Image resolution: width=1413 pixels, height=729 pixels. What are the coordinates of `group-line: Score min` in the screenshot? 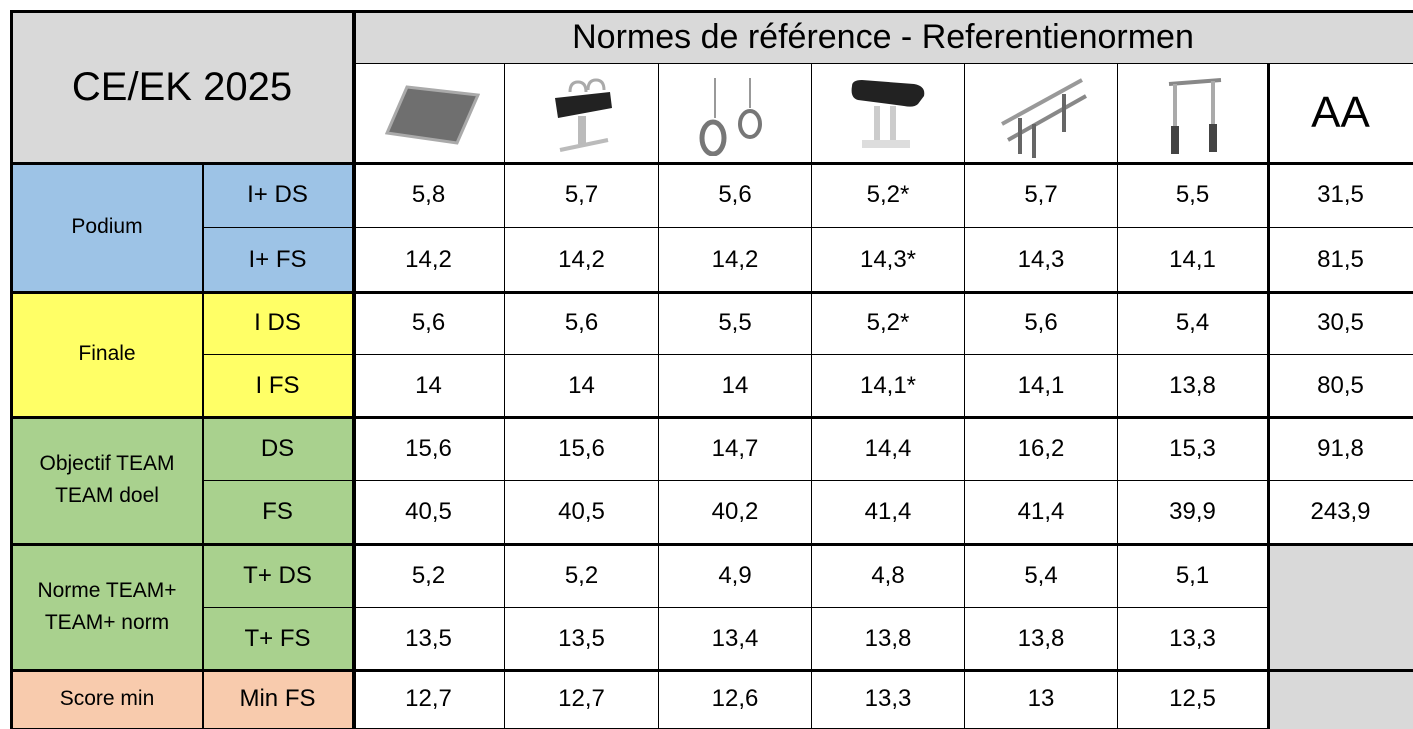 It's located at (107, 698).